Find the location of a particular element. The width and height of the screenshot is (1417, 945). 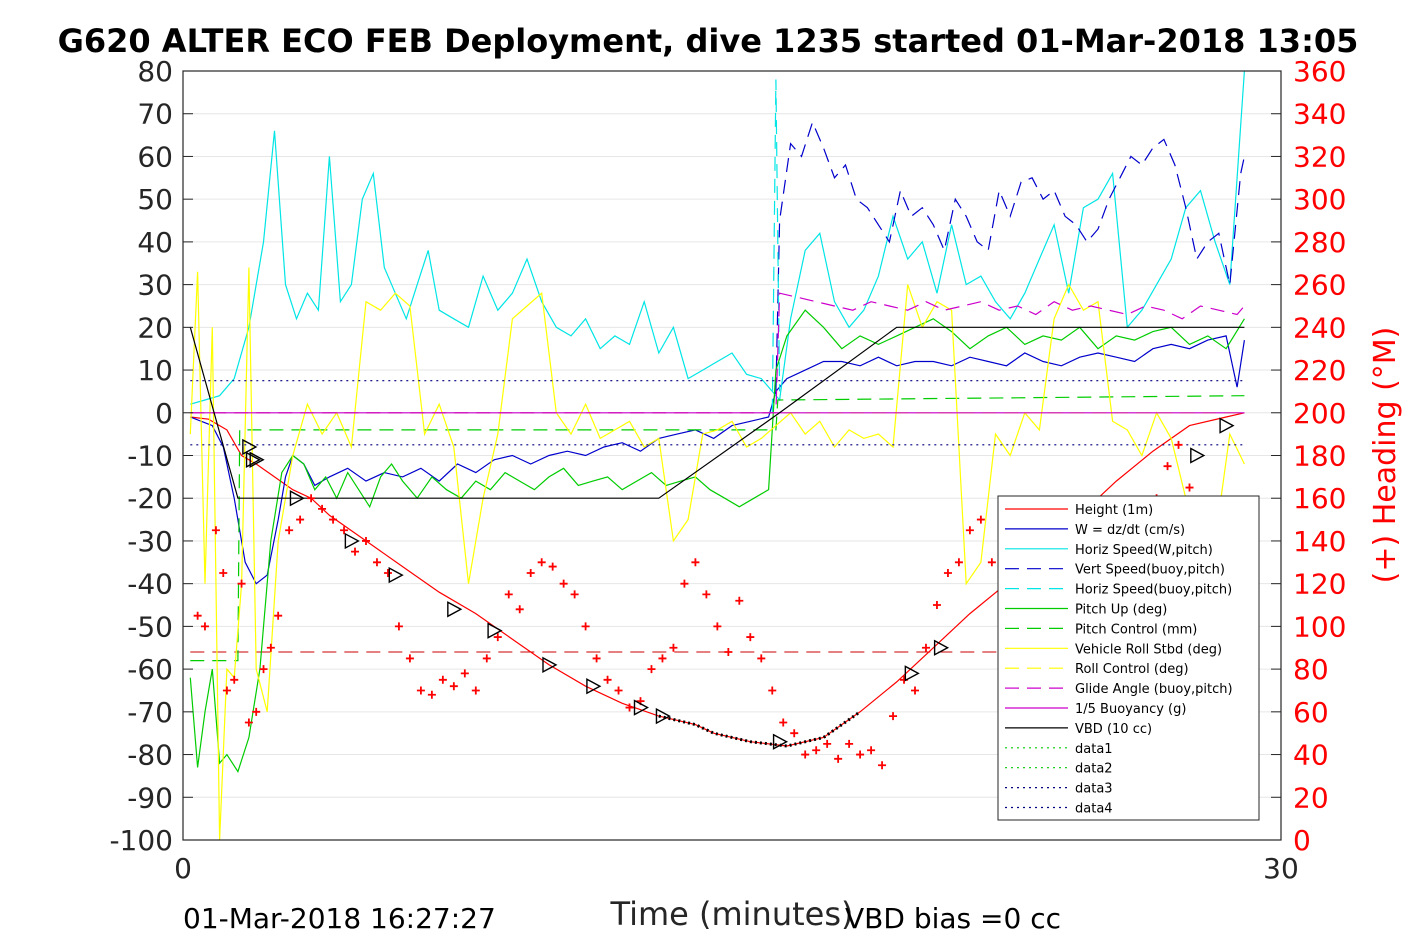

footer-timestamp: 01-Mar-2018 16:27:27 is located at coordinates (339, 918).